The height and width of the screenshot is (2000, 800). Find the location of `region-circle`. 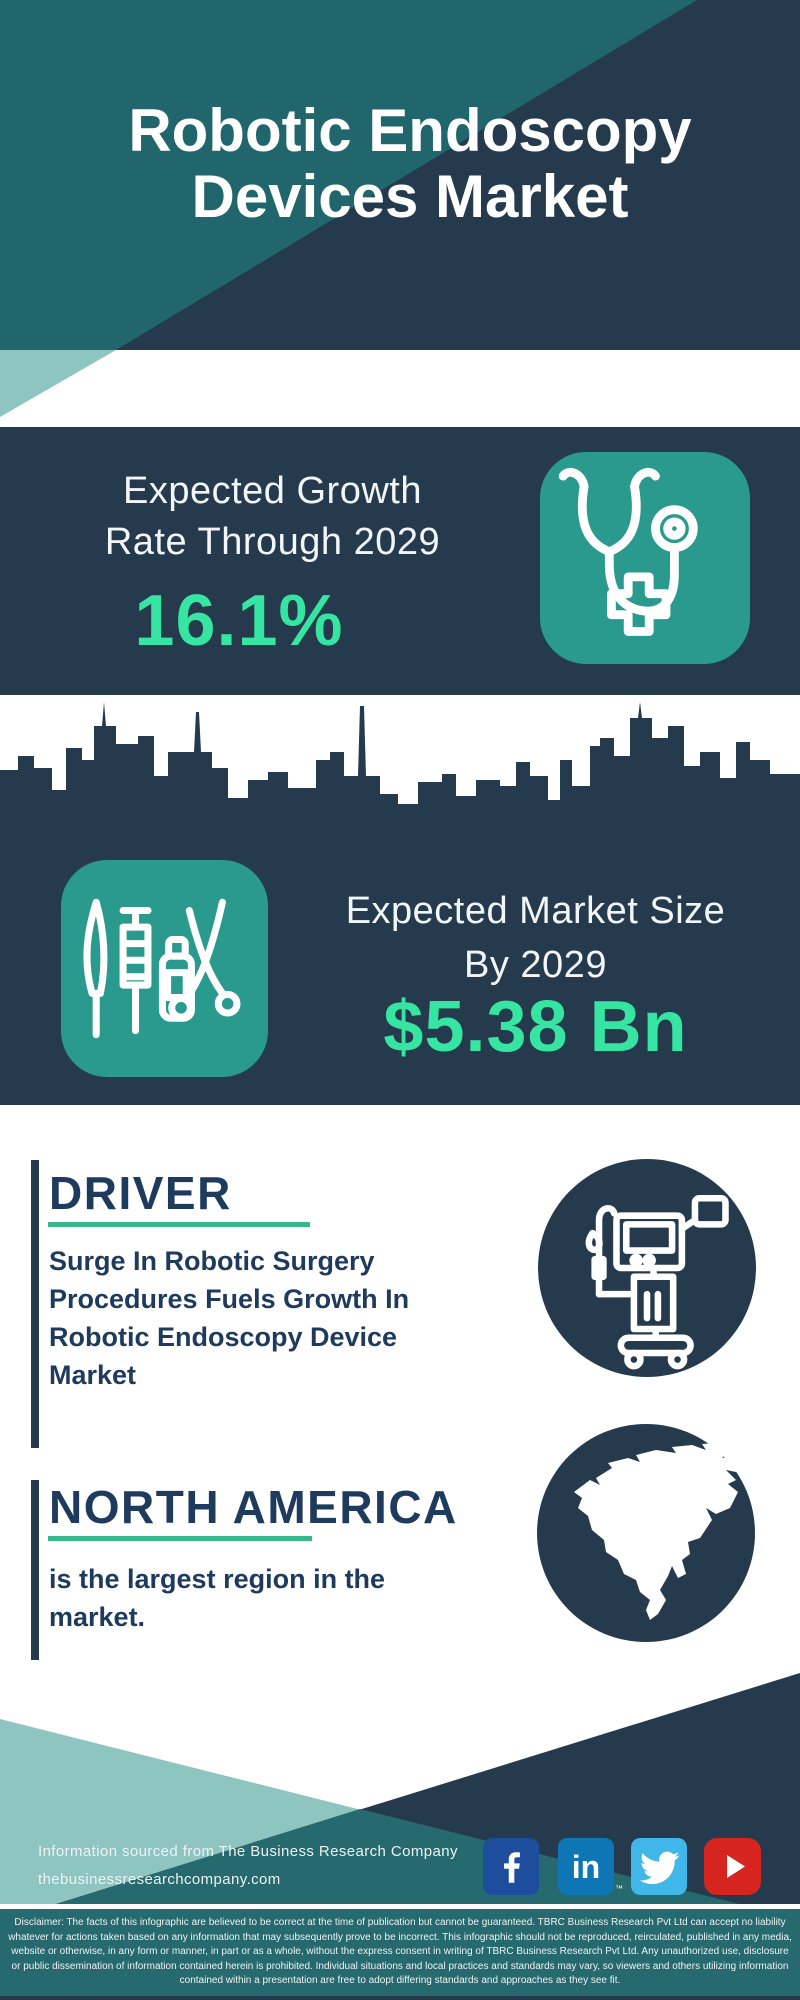

region-circle is located at coordinates (646, 1533).